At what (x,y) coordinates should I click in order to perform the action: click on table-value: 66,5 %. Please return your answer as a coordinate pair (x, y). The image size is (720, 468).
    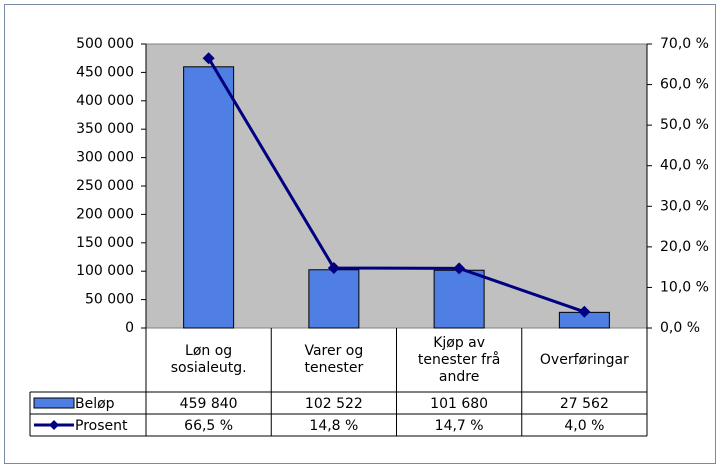
    Looking at the image, I should click on (208, 426).